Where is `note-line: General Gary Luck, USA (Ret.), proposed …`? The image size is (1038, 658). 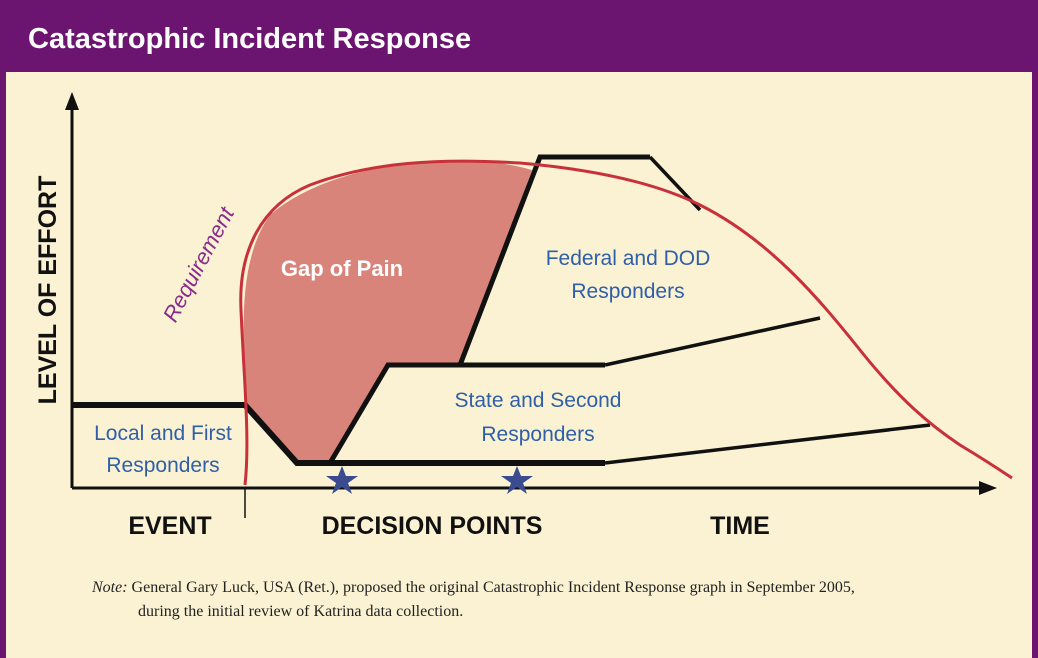
note-line: General Gary Luck, USA (Ret.), proposed … is located at coordinates (493, 587).